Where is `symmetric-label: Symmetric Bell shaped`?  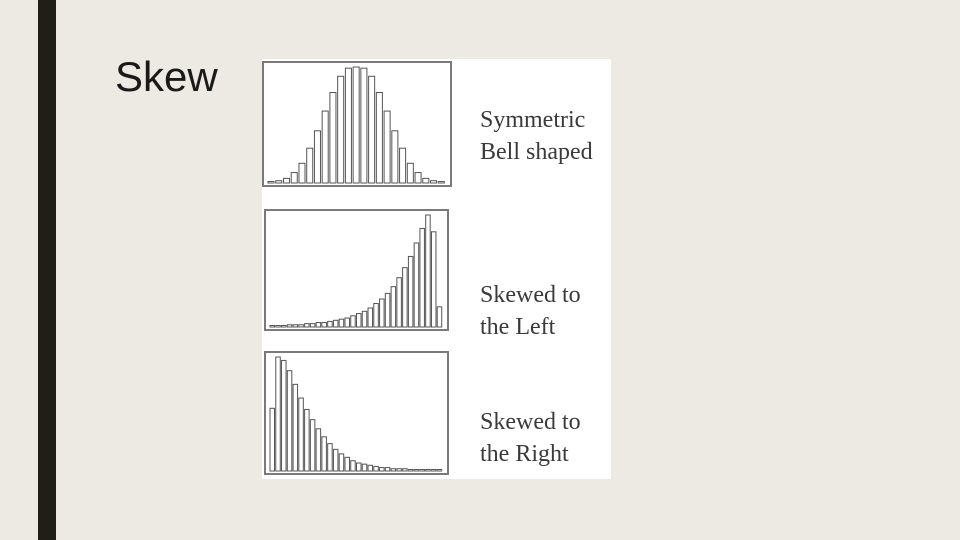
symmetric-label: Symmetric Bell shaped is located at coordinates (536, 136).